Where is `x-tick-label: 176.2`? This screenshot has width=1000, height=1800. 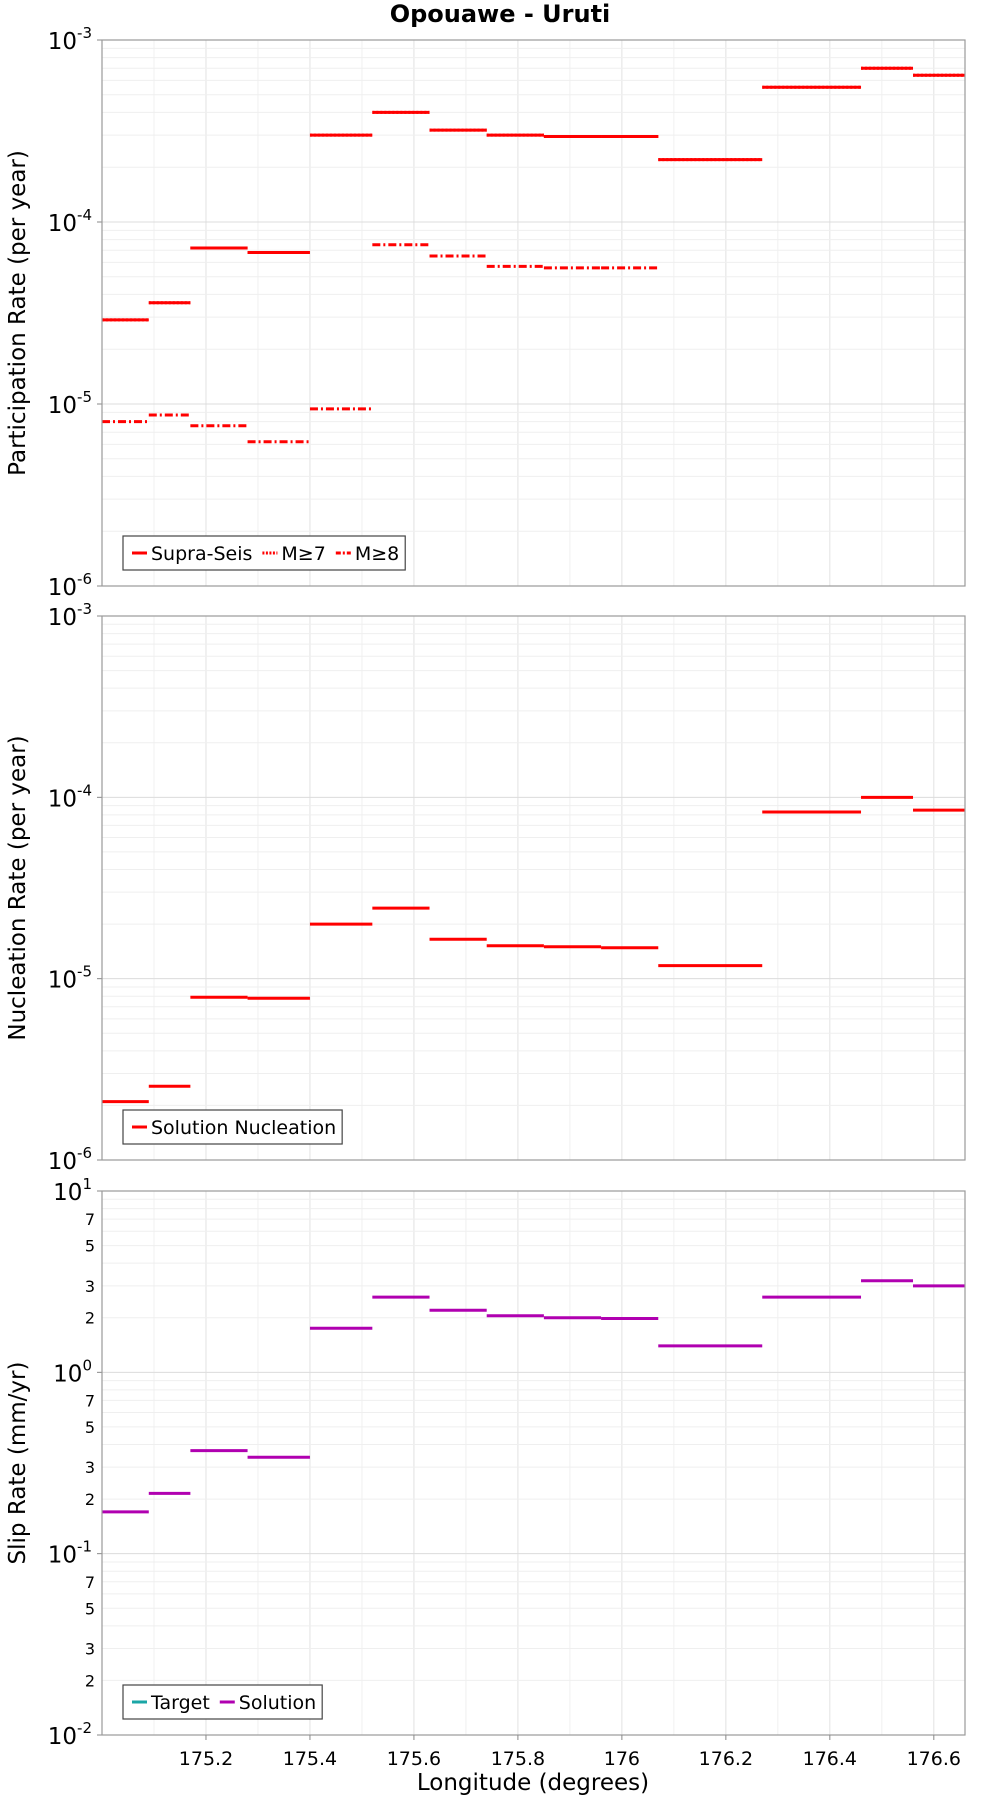 x-tick-label: 176.2 is located at coordinates (726, 1759).